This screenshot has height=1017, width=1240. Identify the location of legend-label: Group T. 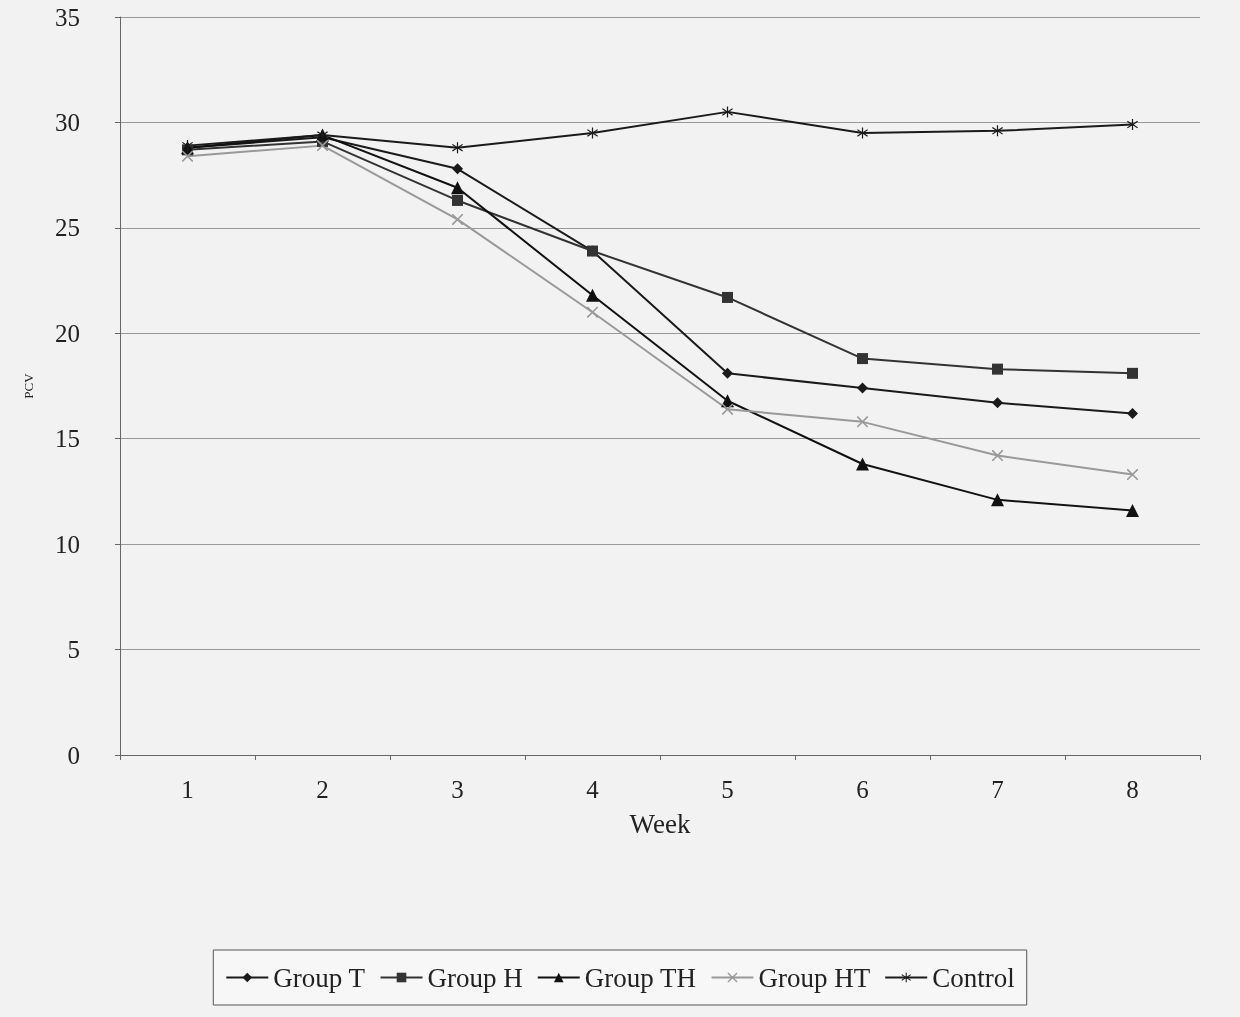
(319, 977).